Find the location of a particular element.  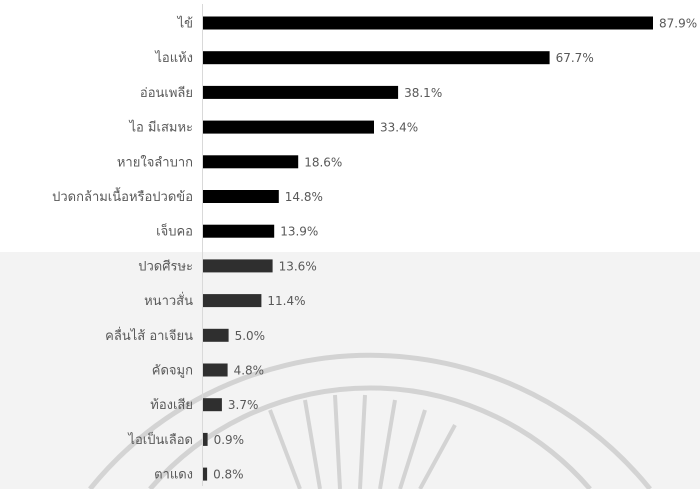

category-label: ไข้ is located at coordinates (185, 24).